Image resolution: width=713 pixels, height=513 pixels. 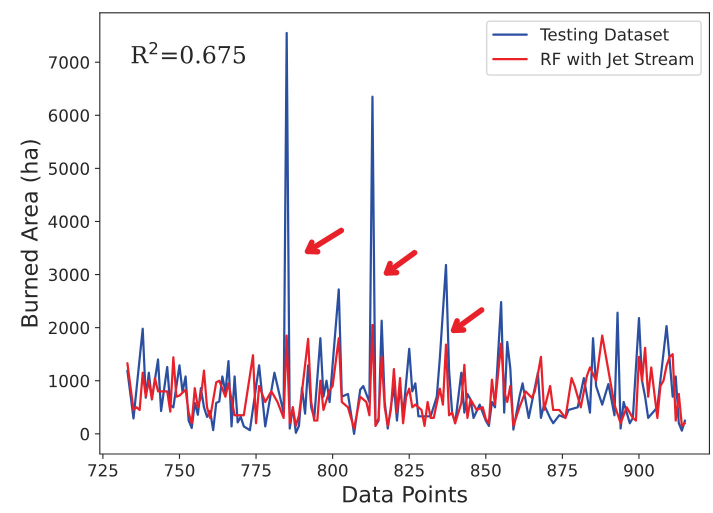 I want to click on x-tick-label: 725, so click(x=103, y=470).